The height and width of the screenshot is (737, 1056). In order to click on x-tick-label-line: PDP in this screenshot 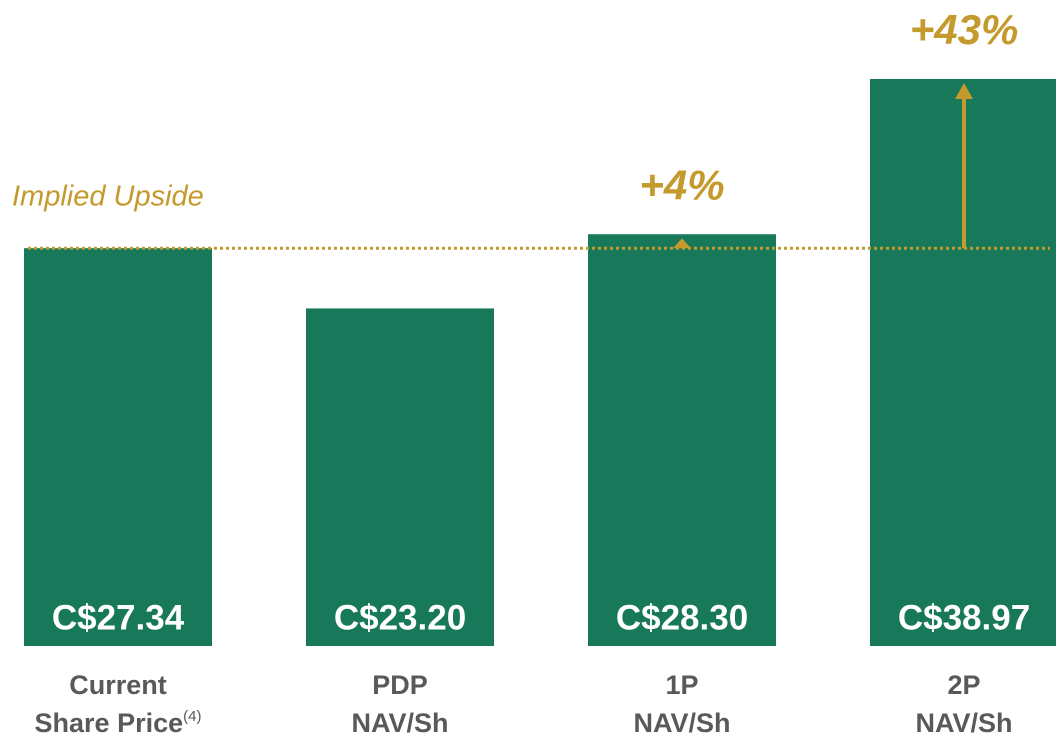, I will do `click(400, 685)`.